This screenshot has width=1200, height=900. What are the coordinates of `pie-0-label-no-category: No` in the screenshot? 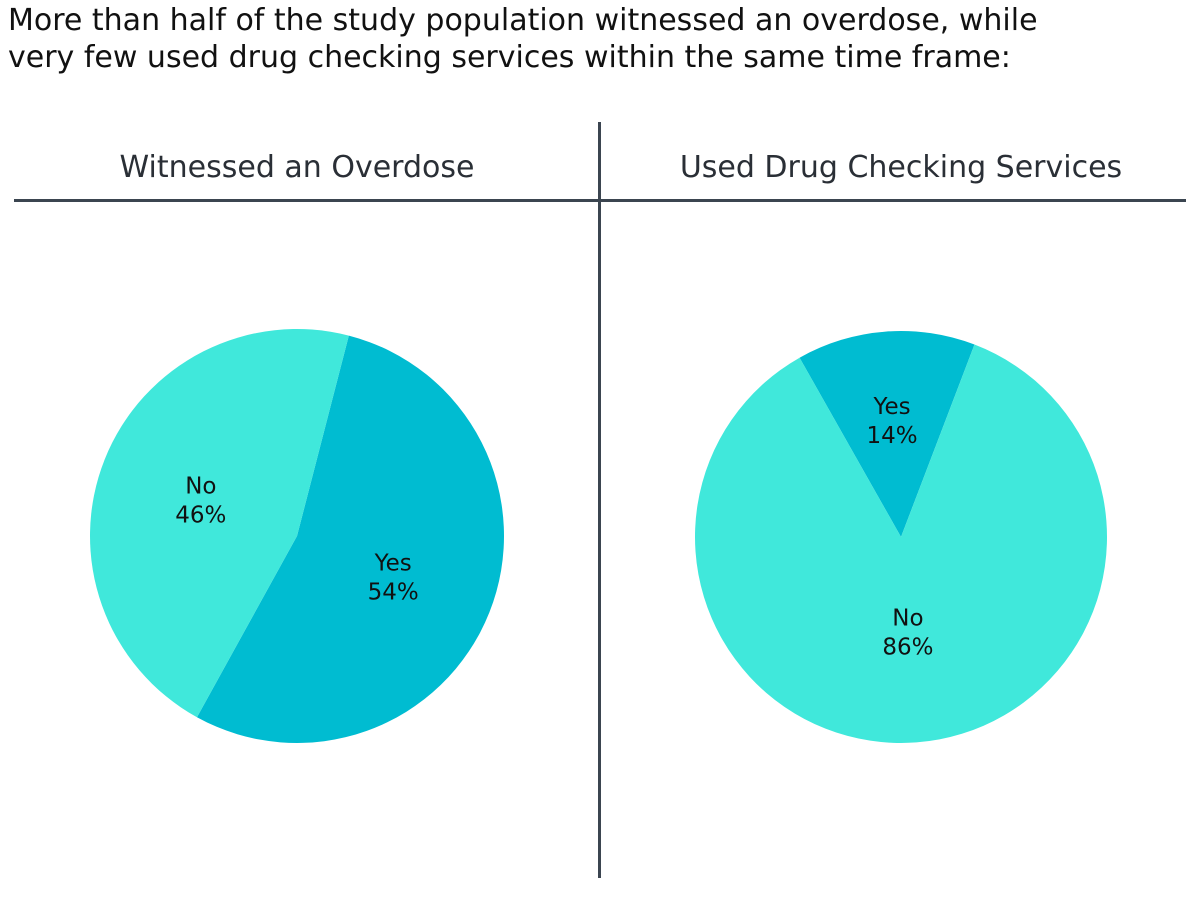 It's located at (200, 487).